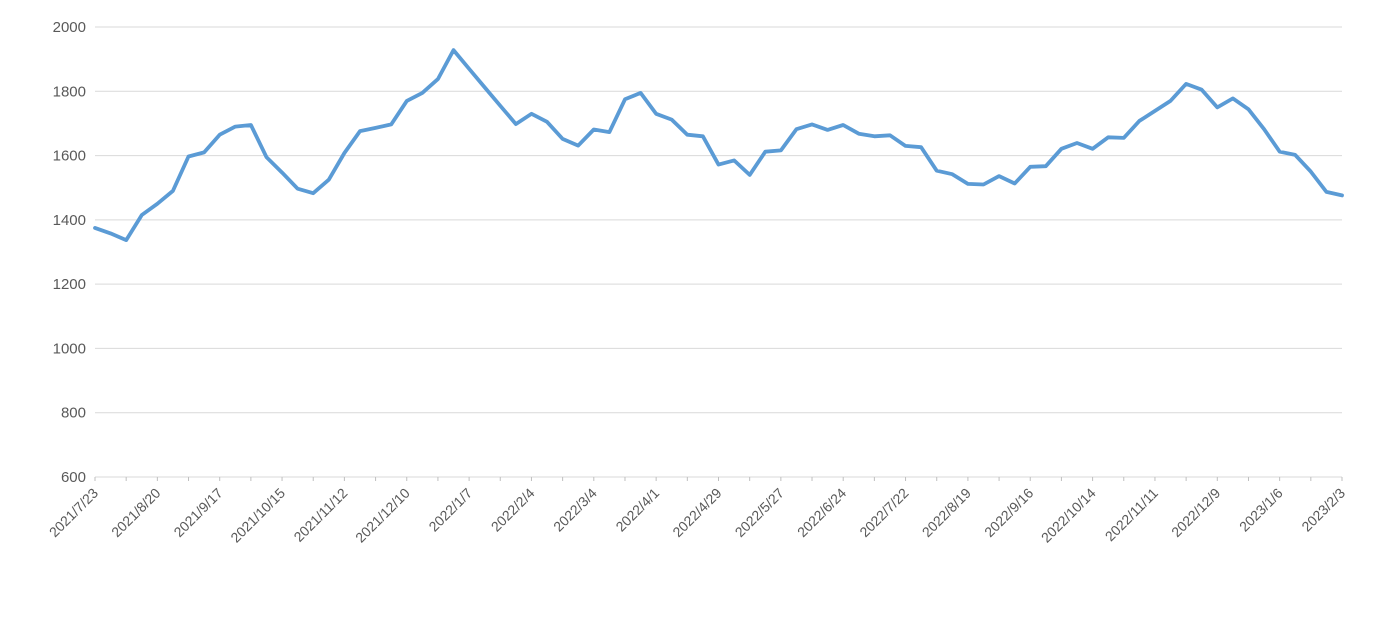 This screenshot has width=1379, height=626. What do you see at coordinates (513, 510) in the screenshot?
I see `x-axis-label: 2022/2/4` at bounding box center [513, 510].